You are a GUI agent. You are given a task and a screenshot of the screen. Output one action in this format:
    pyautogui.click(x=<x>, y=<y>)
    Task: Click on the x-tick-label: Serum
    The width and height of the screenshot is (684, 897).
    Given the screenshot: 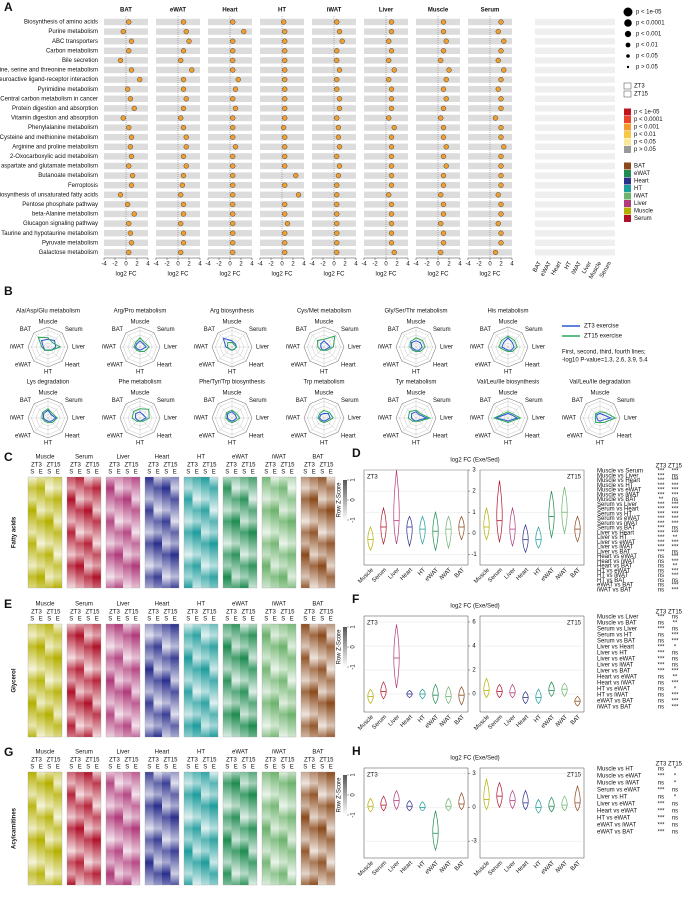 What is the action you would take?
    pyautogui.click(x=379, y=868)
    